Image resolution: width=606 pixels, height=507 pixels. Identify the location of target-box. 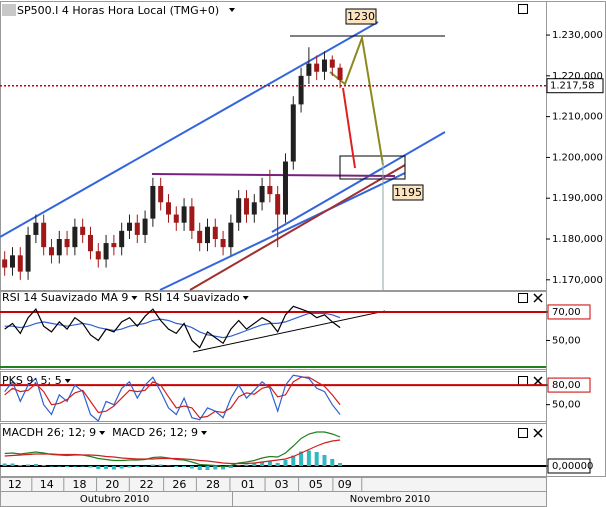
(372, 167).